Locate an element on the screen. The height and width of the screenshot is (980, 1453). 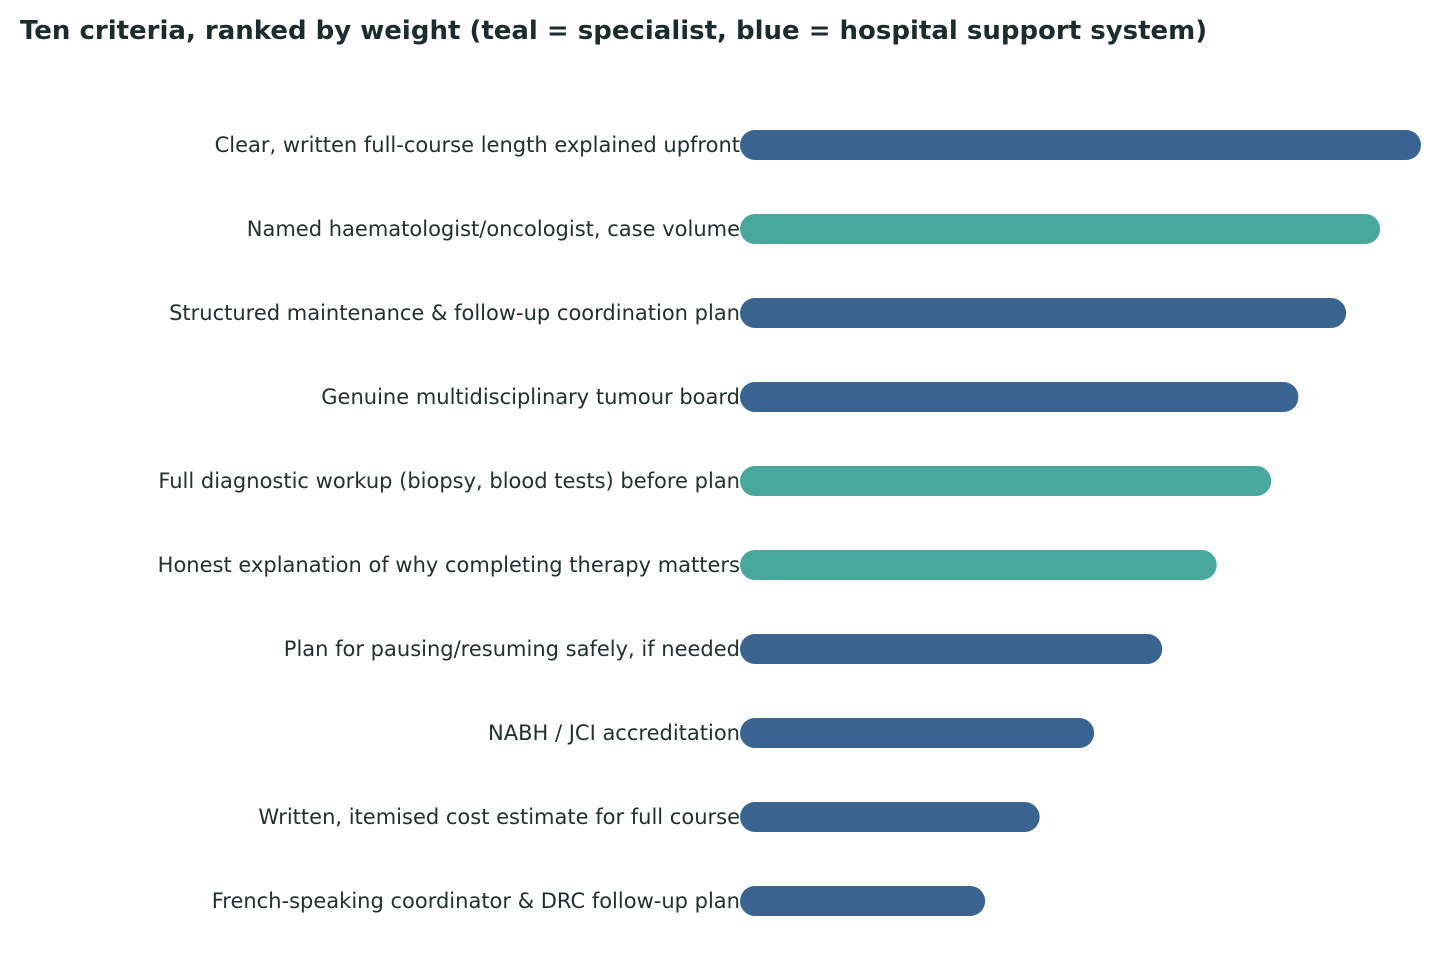
category-label: NABH / JCI accreditation is located at coordinates (614, 733).